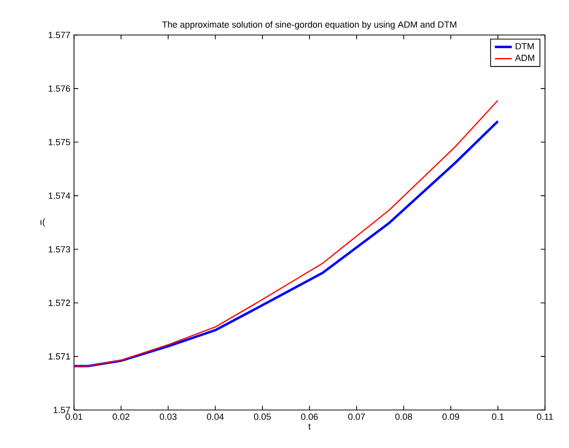  What do you see at coordinates (309, 427) in the screenshot?
I see `x-axis-title: t` at bounding box center [309, 427].